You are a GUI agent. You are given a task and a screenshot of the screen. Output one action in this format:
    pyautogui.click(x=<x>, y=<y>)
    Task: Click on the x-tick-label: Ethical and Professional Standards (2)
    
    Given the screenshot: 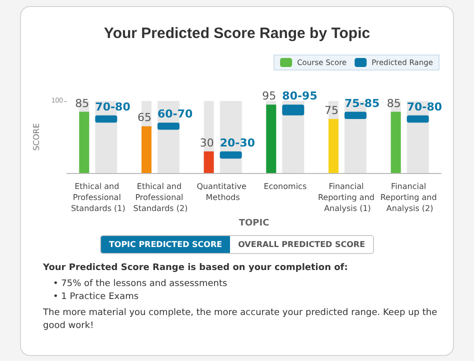 What is the action you would take?
    pyautogui.click(x=160, y=197)
    